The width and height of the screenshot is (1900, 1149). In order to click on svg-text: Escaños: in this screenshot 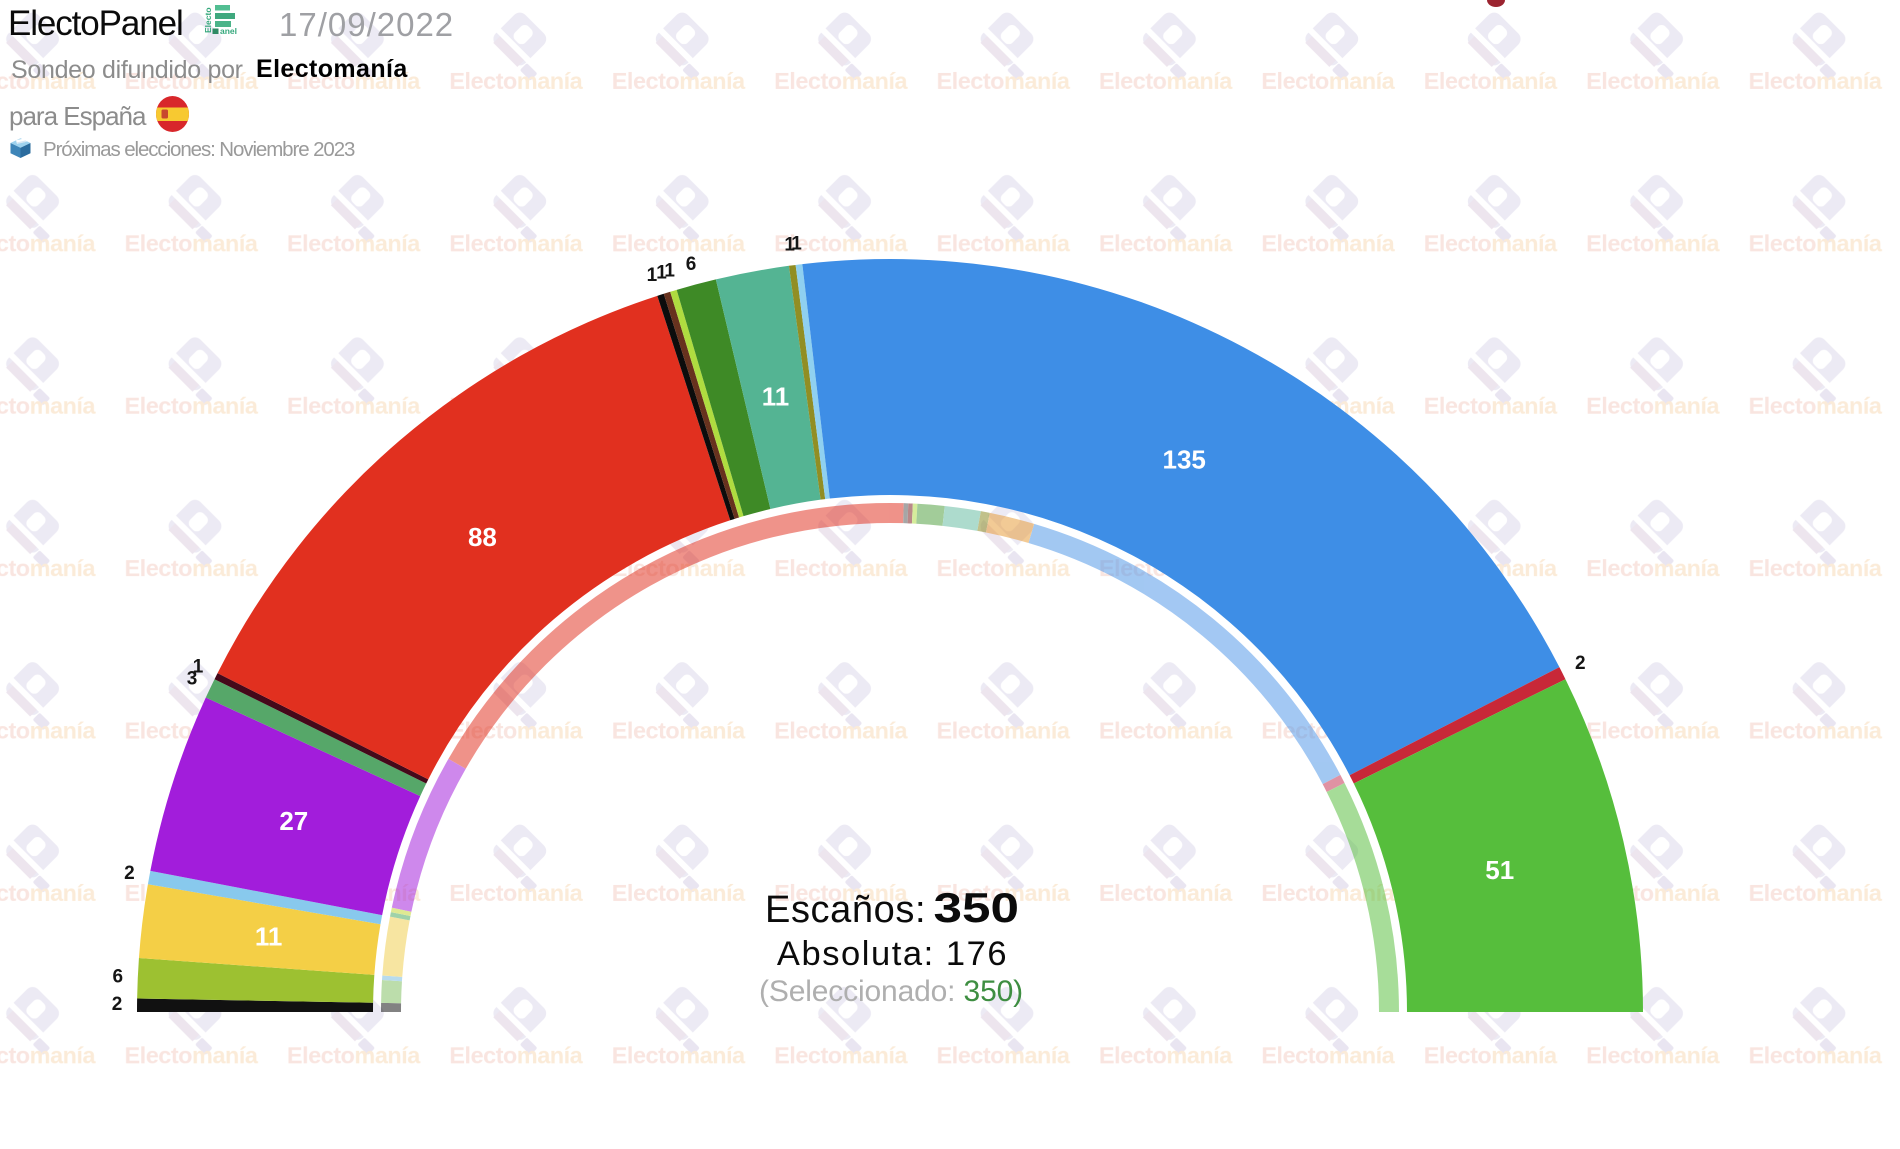, I will do `click(845, 910)`.